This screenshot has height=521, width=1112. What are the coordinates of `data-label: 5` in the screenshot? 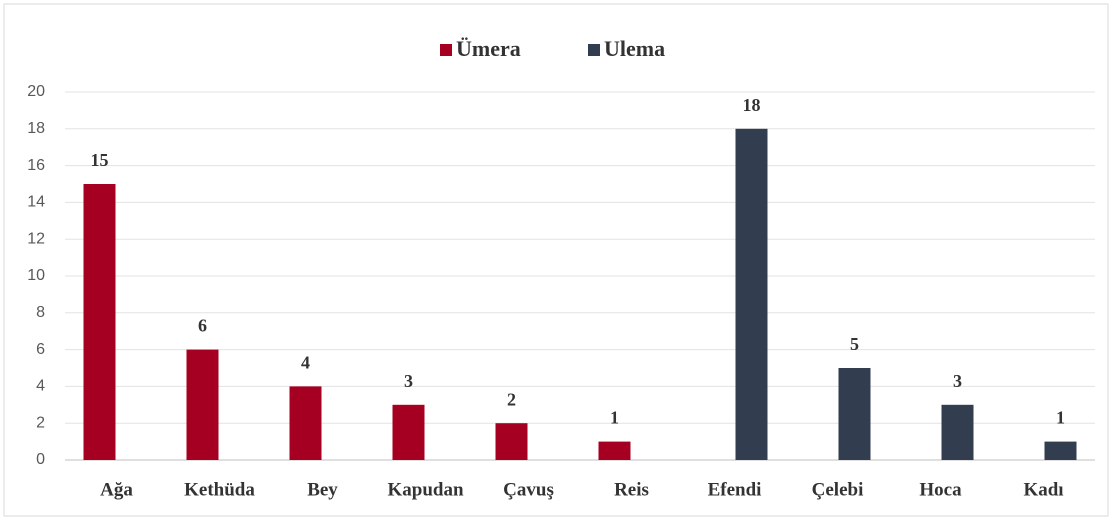 It's located at (854, 344).